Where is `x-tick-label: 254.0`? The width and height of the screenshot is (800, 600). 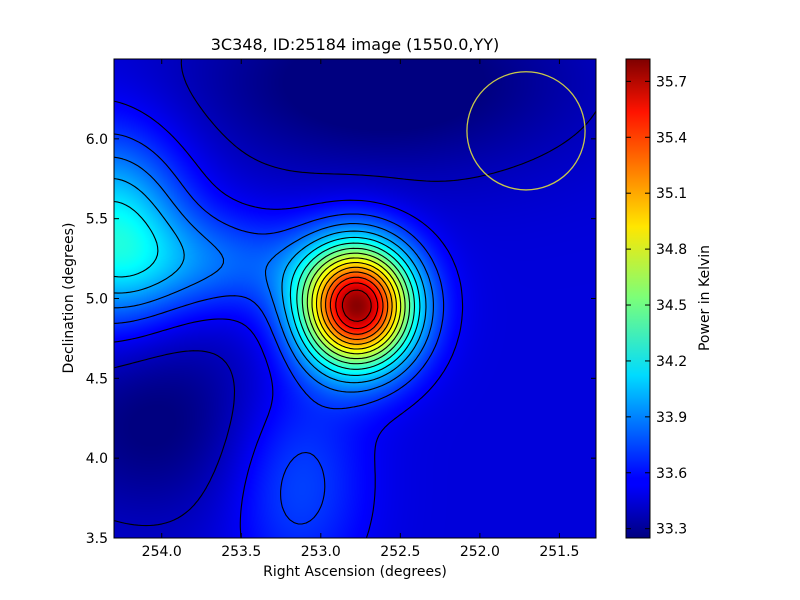
x-tick-label: 254.0 is located at coordinates (162, 552).